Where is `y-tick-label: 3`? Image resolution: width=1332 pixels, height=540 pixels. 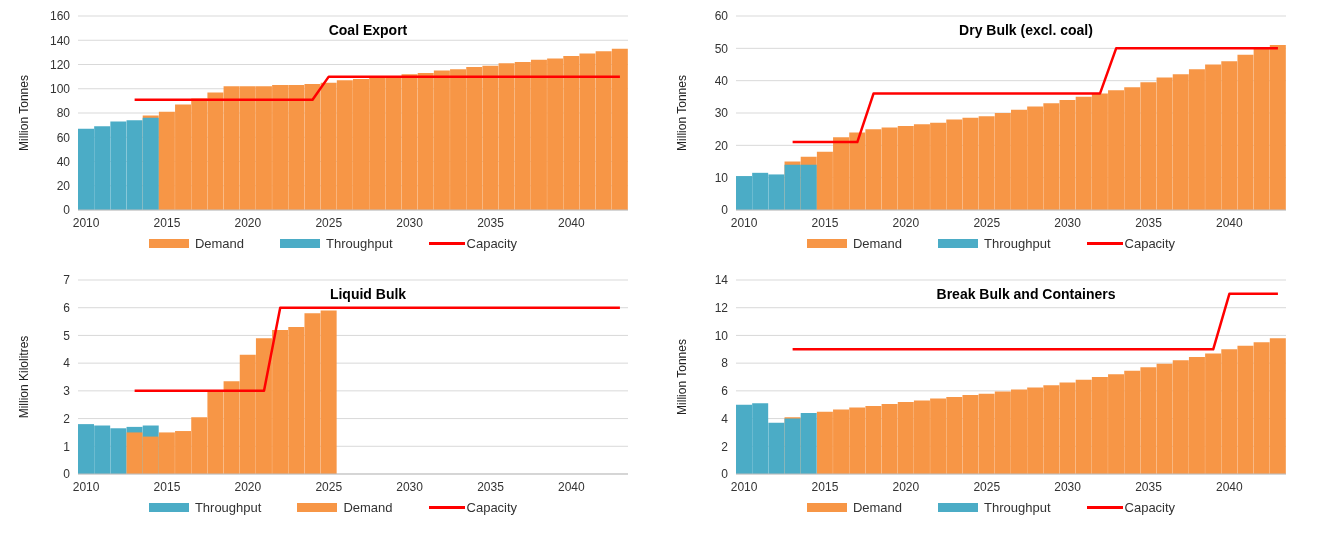
y-tick-label: 3 is located at coordinates (67, 391).